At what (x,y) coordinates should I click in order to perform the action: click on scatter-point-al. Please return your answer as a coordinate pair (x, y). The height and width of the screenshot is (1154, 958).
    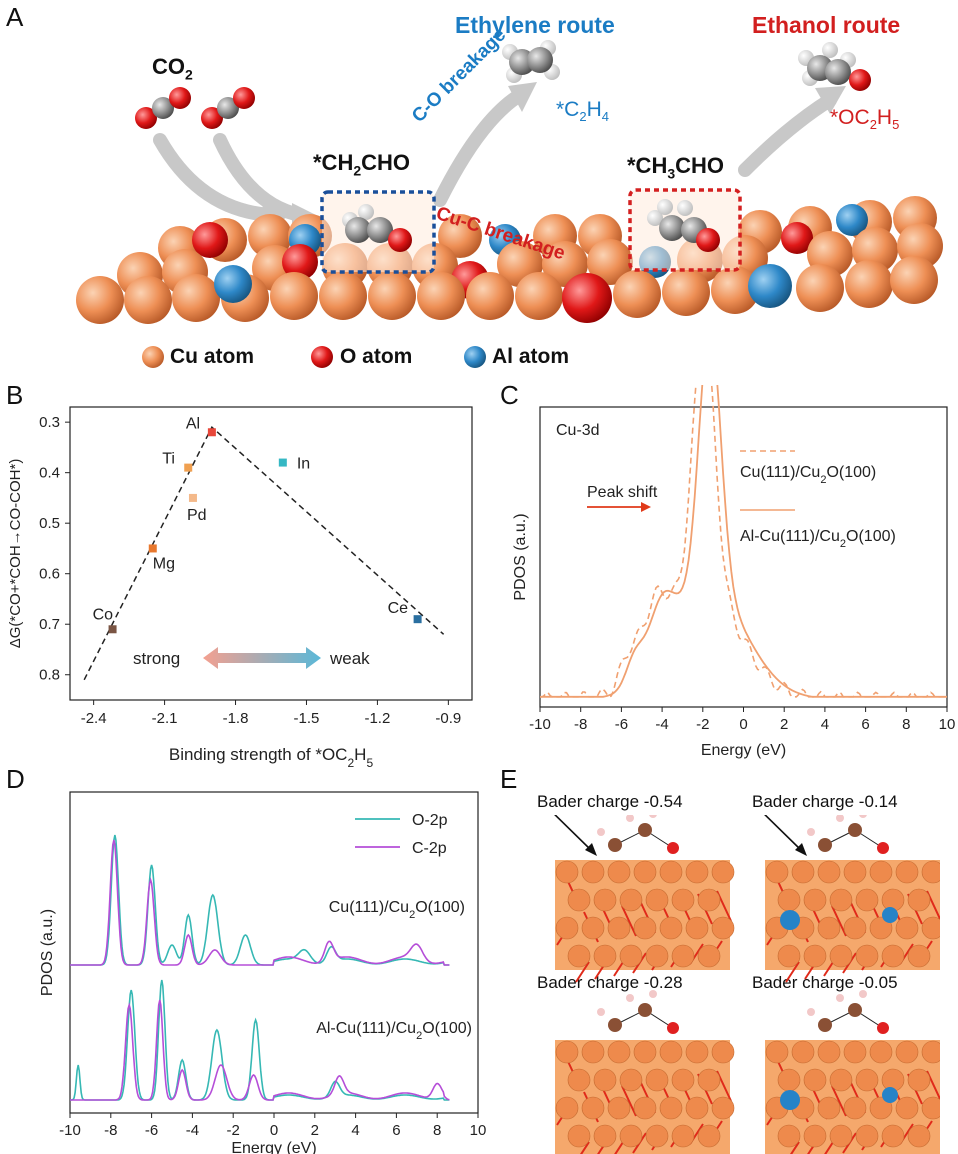
    Looking at the image, I should click on (211, 432).